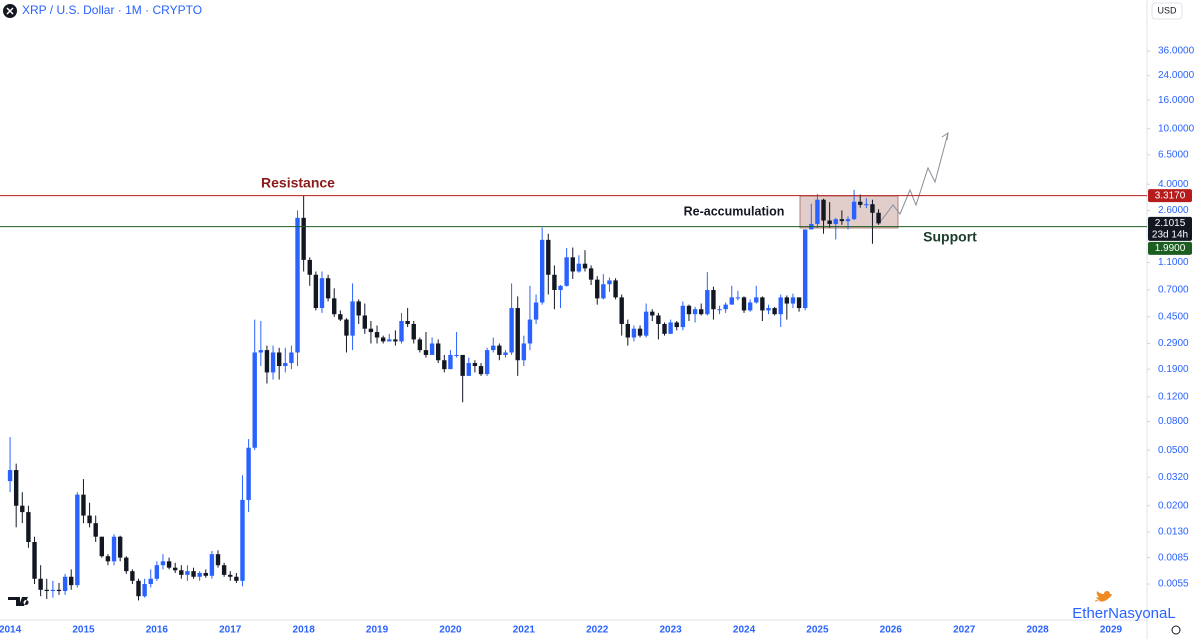 This screenshot has height=639, width=1200. I want to click on settings-icon, so click(1176, 630).